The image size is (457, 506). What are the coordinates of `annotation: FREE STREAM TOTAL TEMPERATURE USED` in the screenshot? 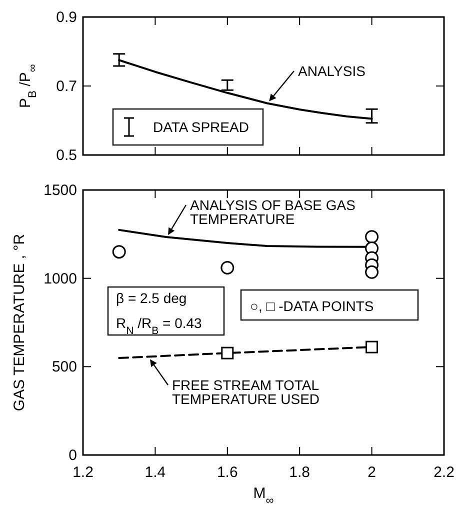 It's located at (246, 392).